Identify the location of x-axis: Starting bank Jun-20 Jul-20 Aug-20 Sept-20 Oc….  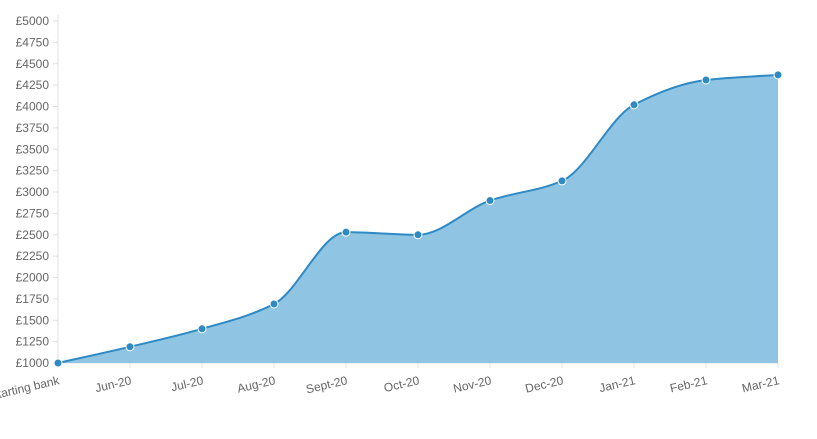
(390, 382).